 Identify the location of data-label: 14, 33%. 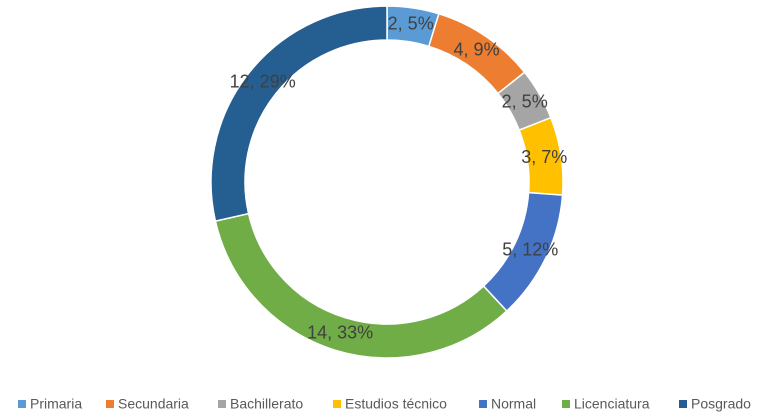
(340, 333).